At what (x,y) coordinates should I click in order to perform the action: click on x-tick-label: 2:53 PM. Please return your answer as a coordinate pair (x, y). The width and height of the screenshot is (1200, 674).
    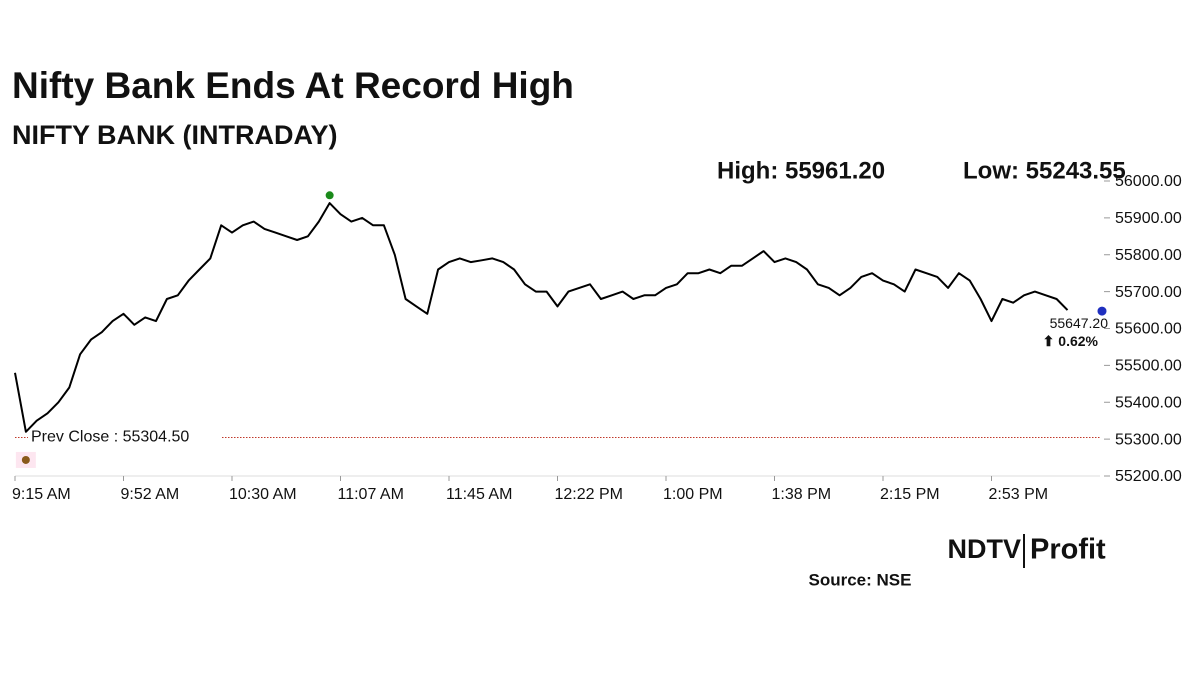
    Looking at the image, I should click on (1019, 494).